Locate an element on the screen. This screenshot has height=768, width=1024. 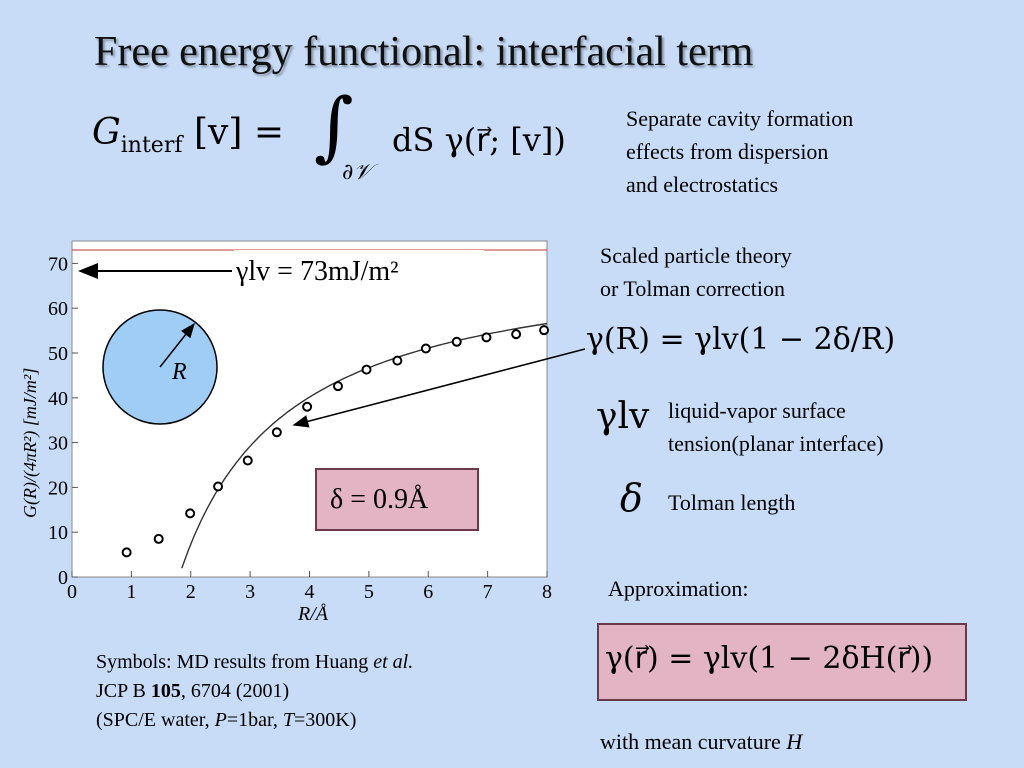
x-tick-label: 1 is located at coordinates (131, 592).